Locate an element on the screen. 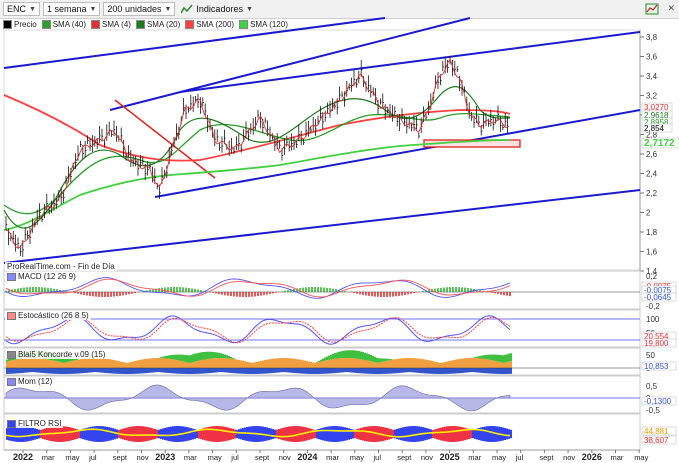 This screenshot has height=463, width=679. legend-label: SMA (4) is located at coordinates (116, 24).